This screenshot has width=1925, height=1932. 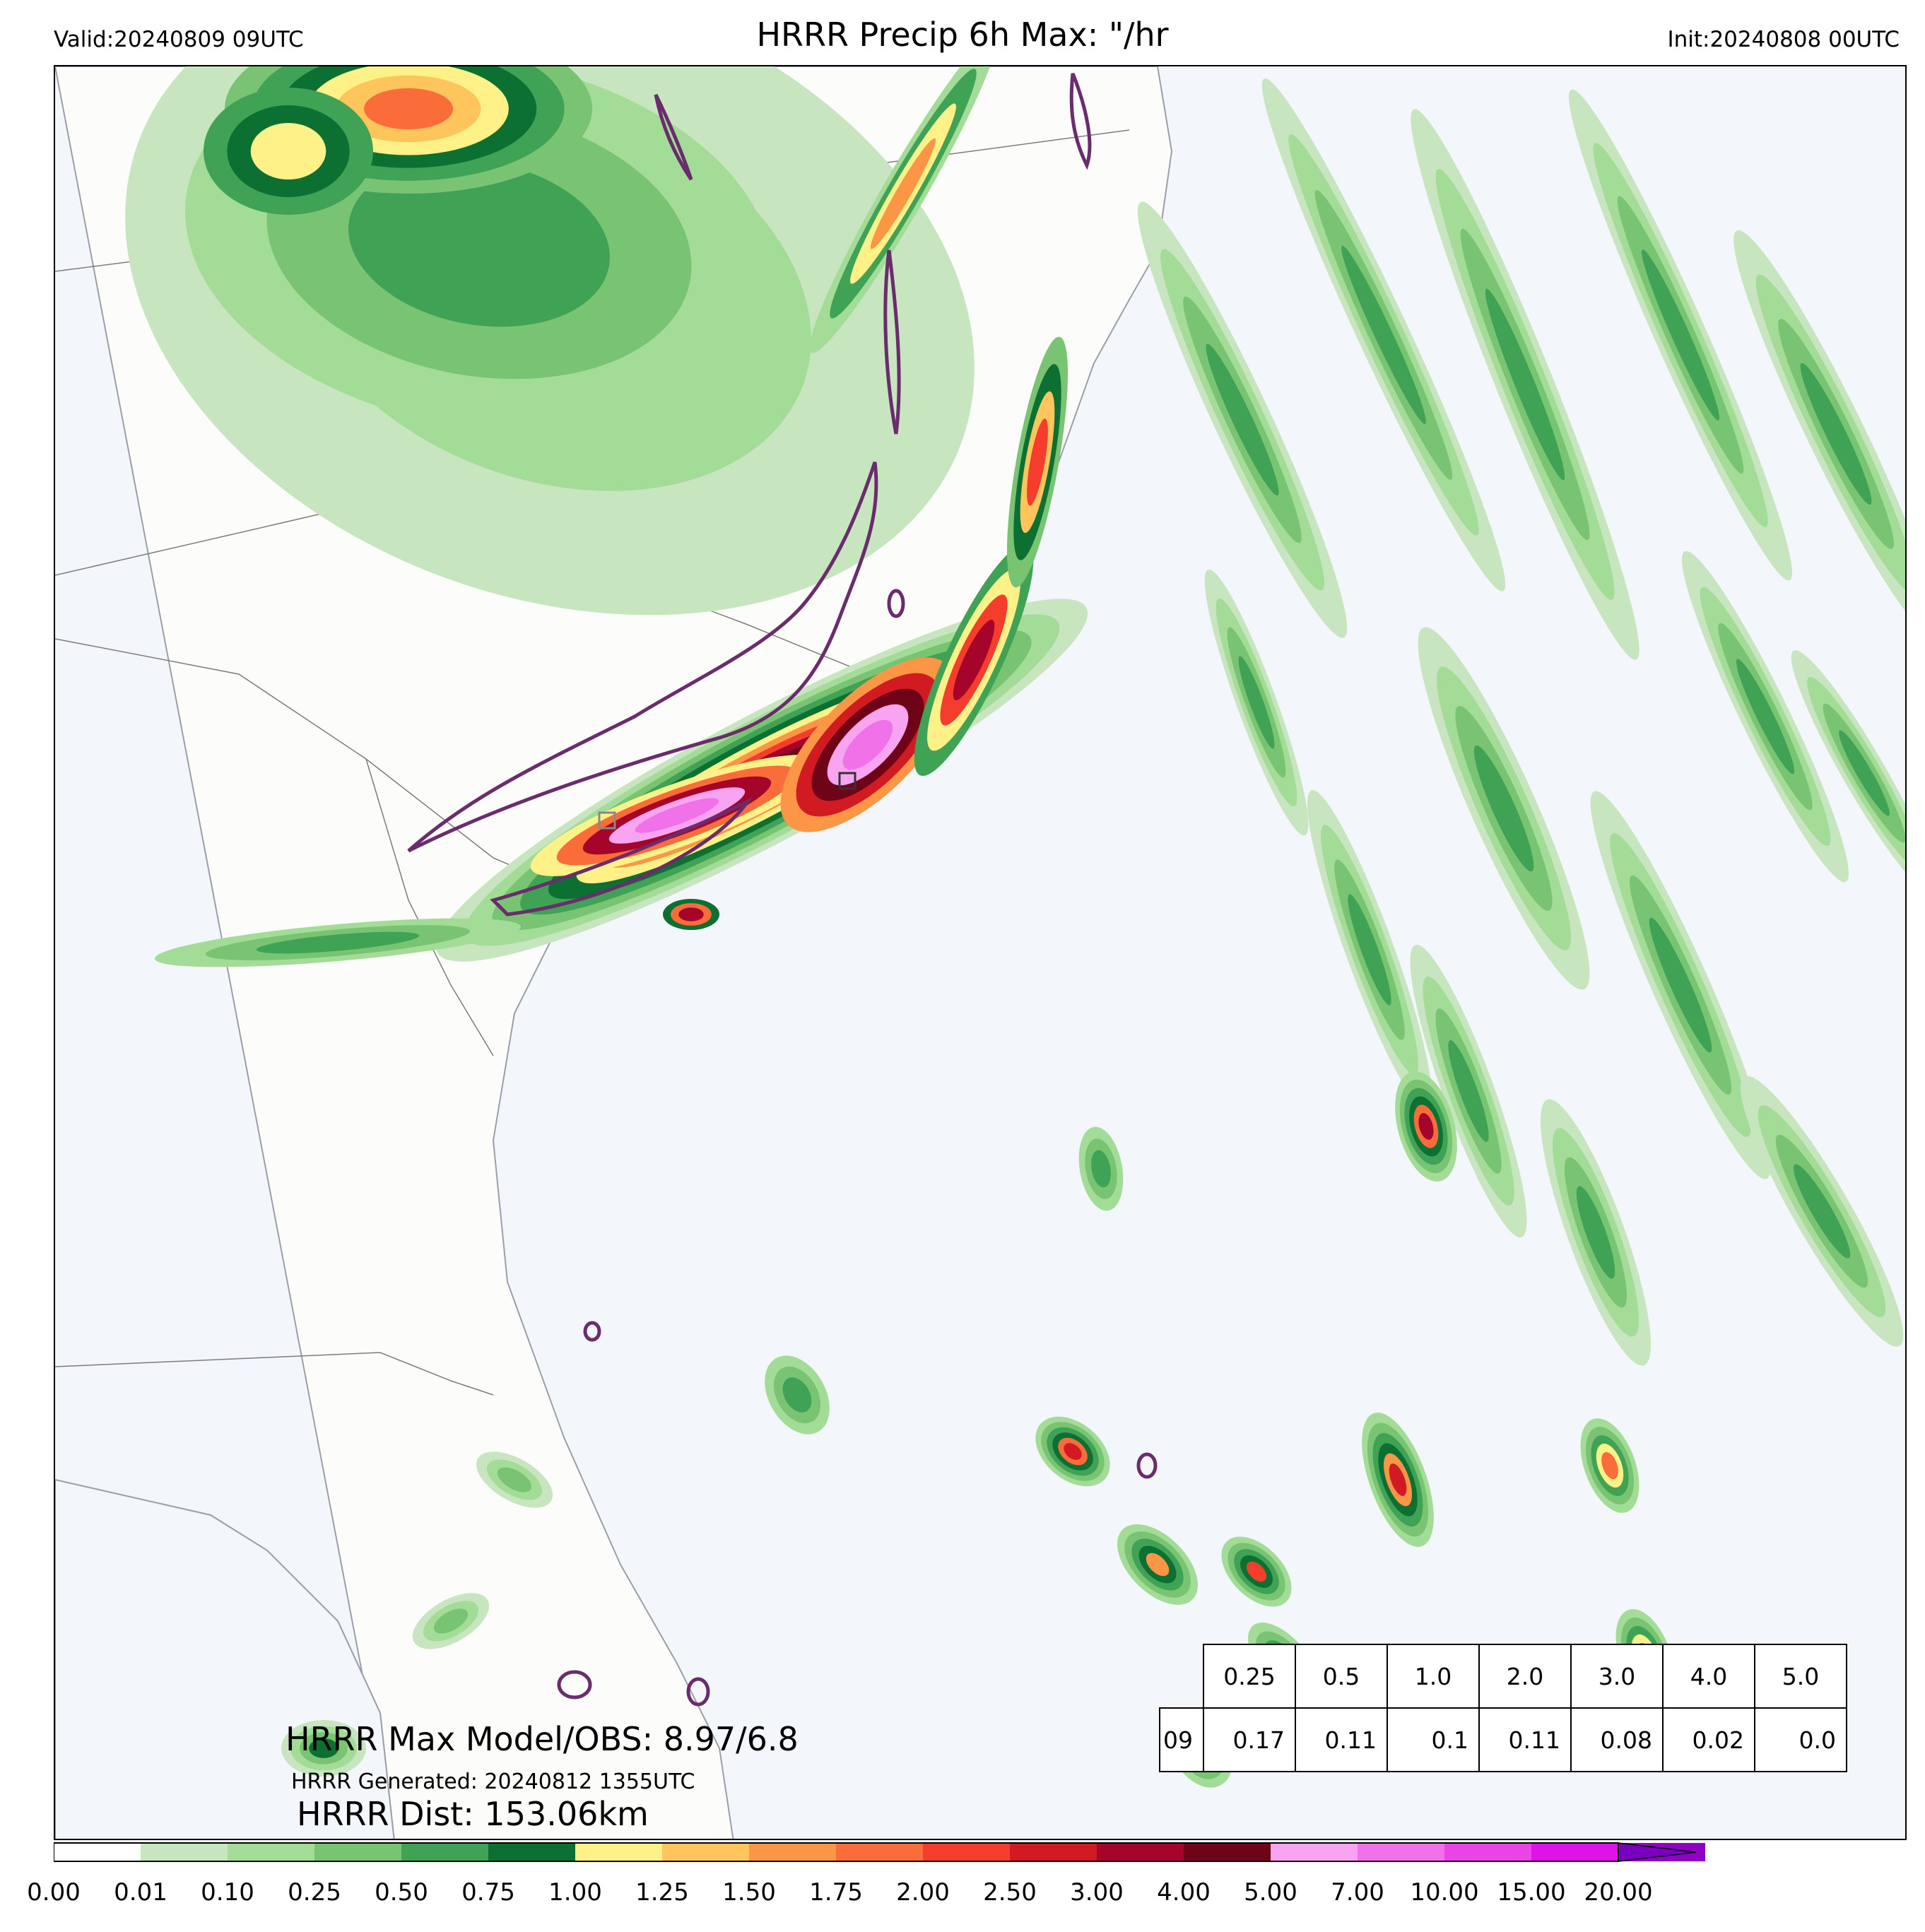 I want to click on colorbar-tick-label: 0.25, so click(x=314, y=1892).